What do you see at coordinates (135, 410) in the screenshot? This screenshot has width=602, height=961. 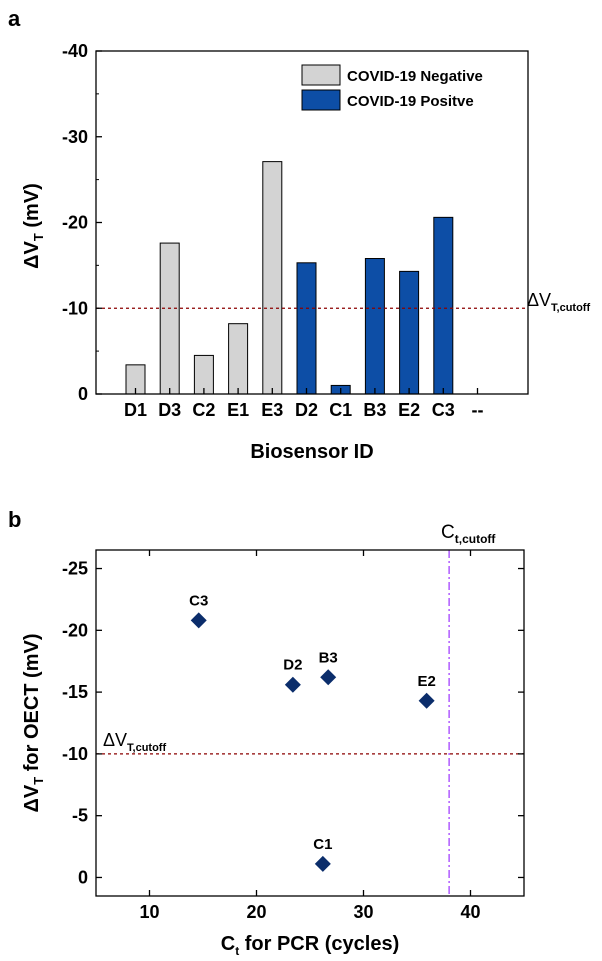 I see `xtick-label: D1` at bounding box center [135, 410].